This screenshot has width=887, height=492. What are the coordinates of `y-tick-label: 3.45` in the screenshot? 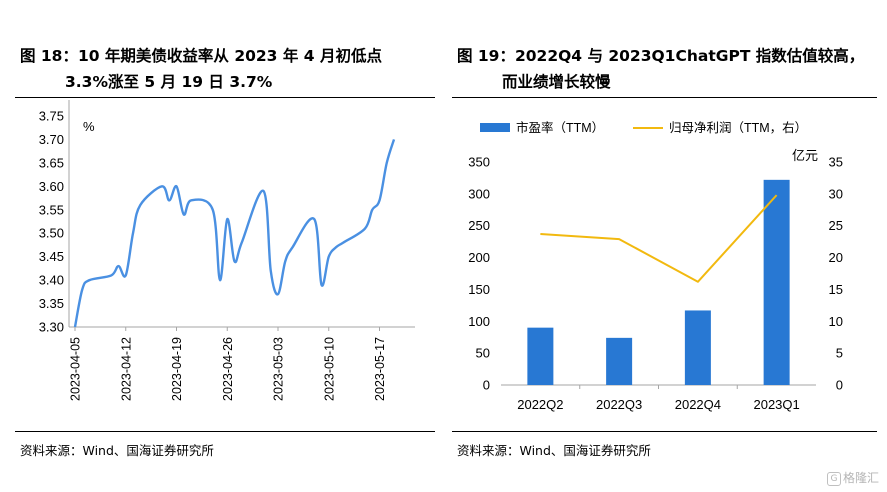 It's located at (51, 256).